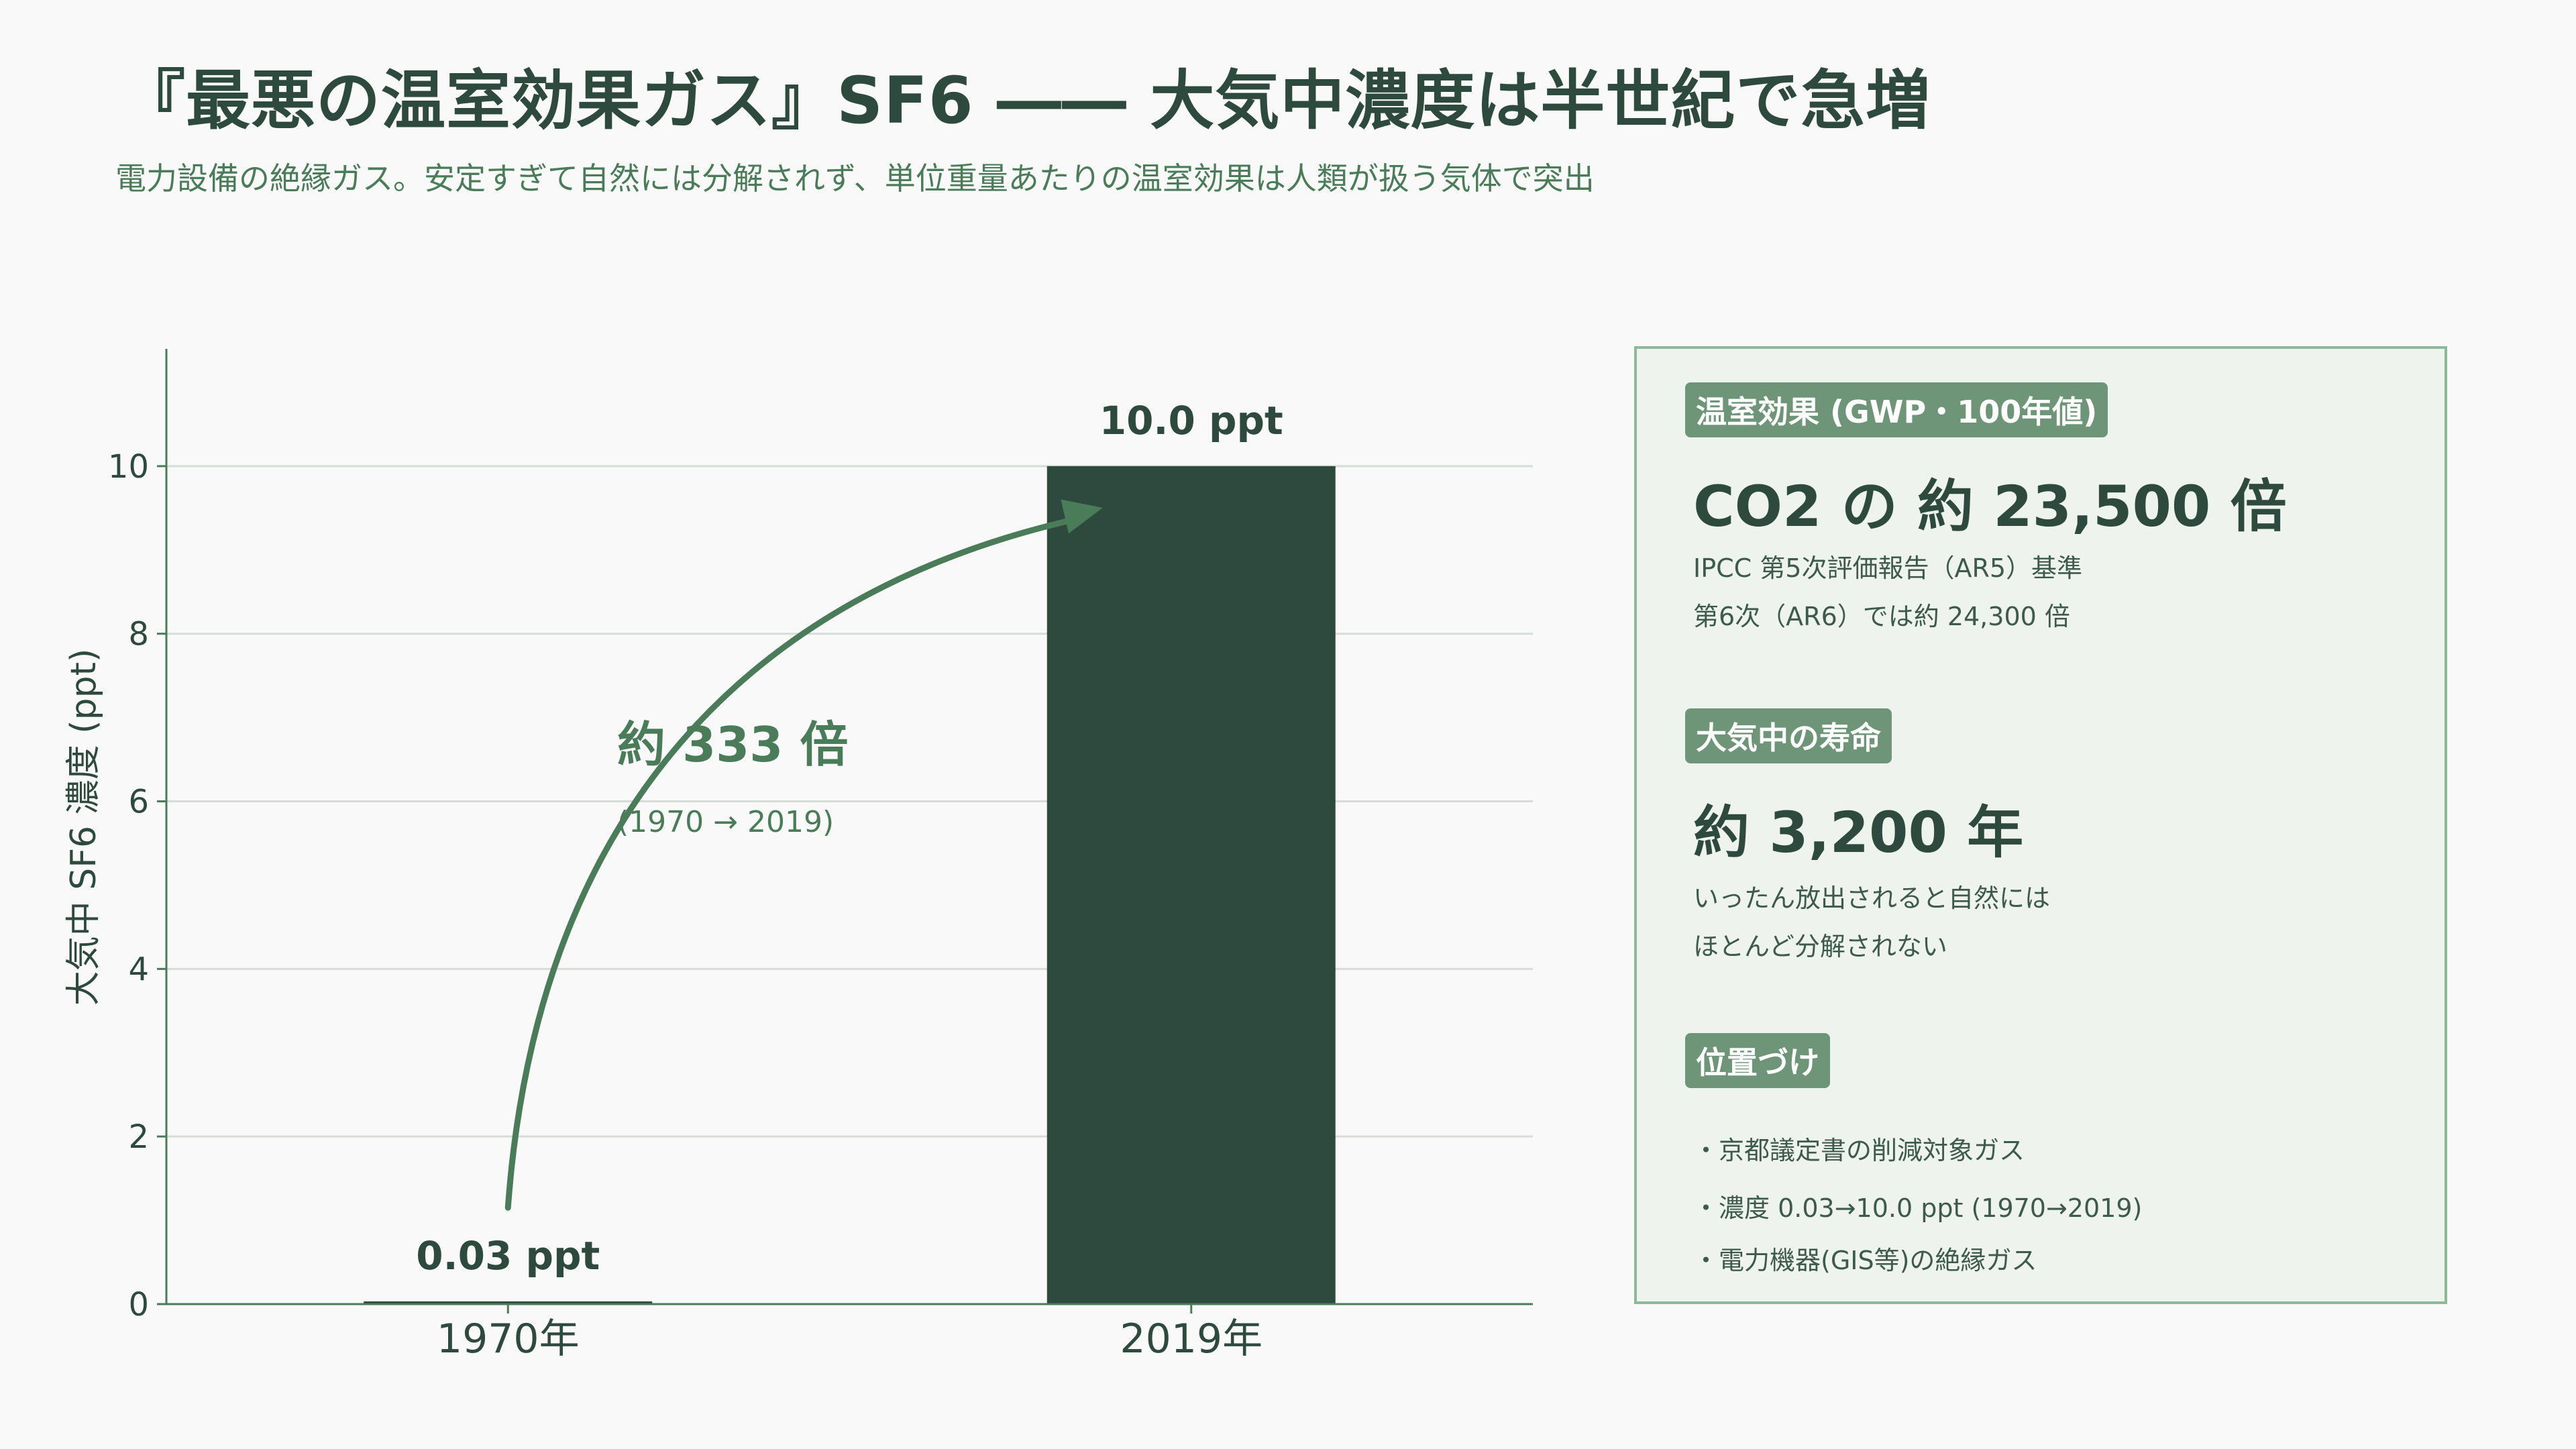  Describe the element at coordinates (1888, 568) in the screenshot. I see `gwp-note-1: IPCC 第5次評価報告（AR5）基準` at that location.